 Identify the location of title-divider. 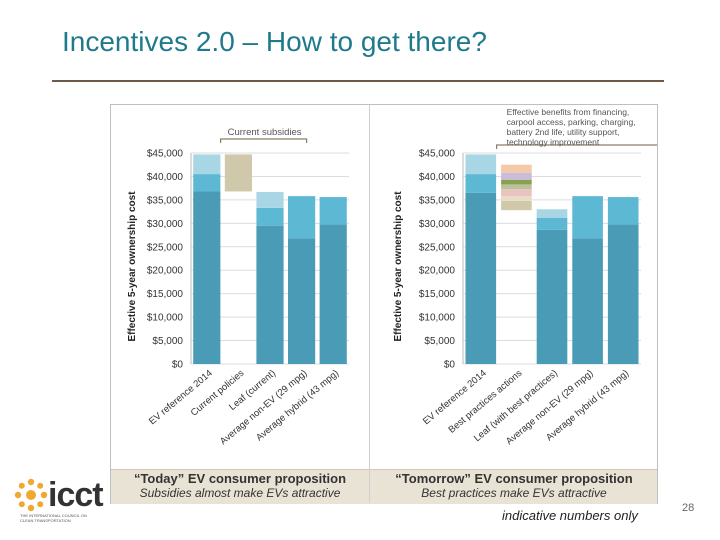
(358, 81).